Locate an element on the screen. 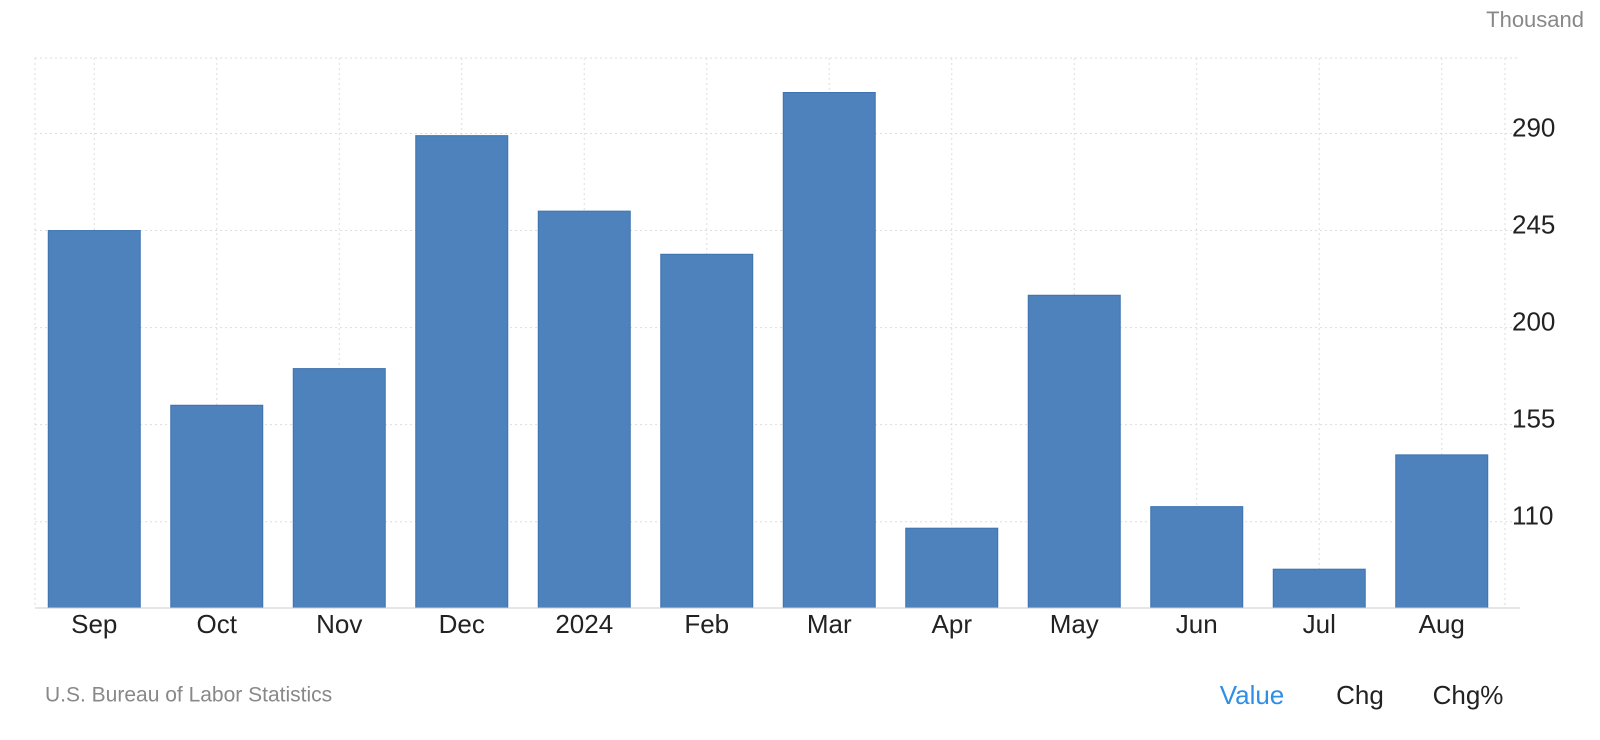 The image size is (1600, 740). x-tick-label: Aug is located at coordinates (1442, 624).